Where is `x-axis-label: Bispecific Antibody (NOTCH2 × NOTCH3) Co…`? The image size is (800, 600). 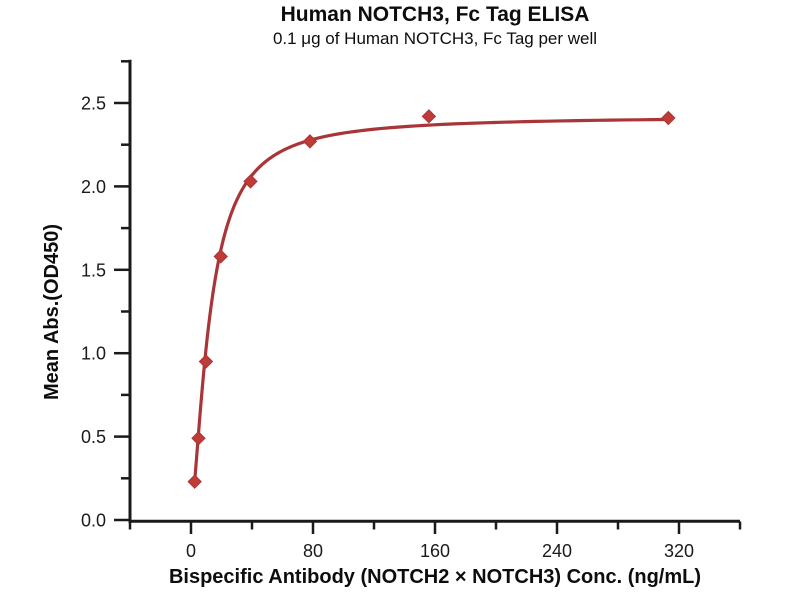 x-axis-label: Bispecific Antibody (NOTCH2 × NOTCH3) Co… is located at coordinates (435, 577).